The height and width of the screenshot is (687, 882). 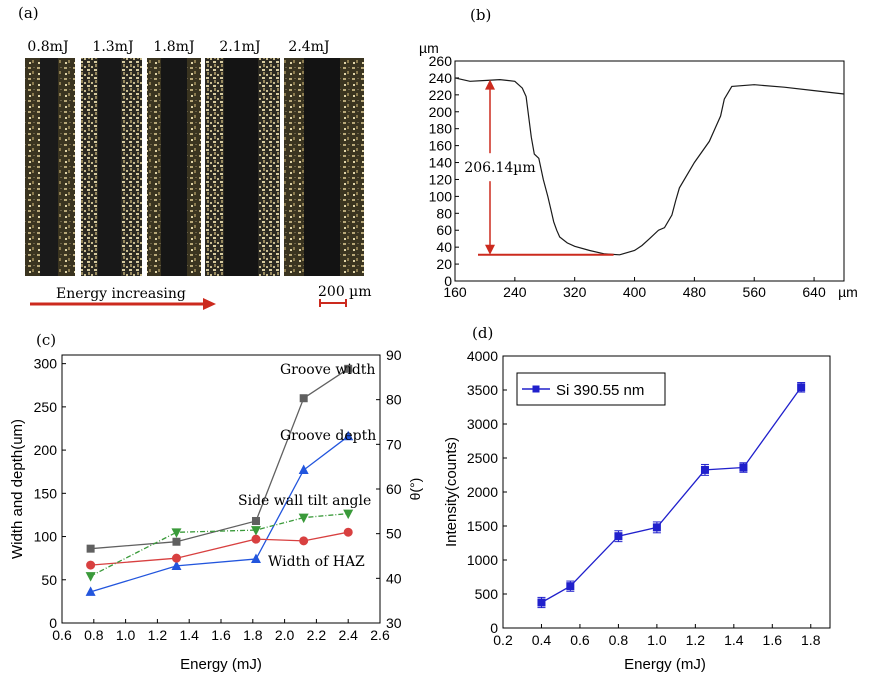 I want to click on depth-profile-line, so click(x=649, y=166).